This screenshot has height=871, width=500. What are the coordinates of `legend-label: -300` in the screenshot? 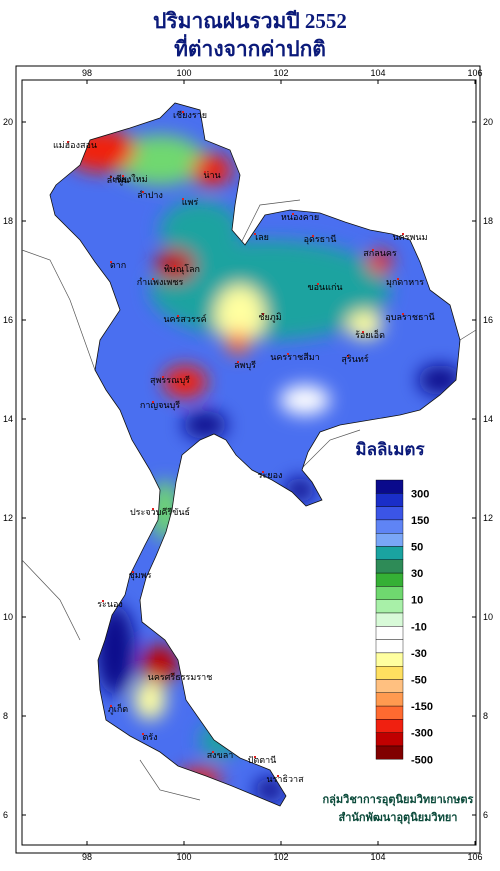 It's located at (422, 734).